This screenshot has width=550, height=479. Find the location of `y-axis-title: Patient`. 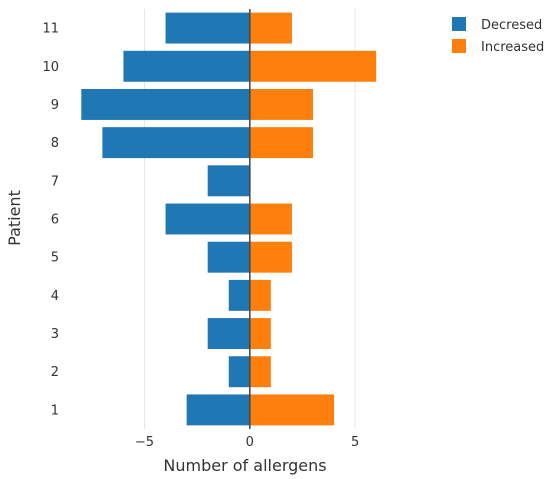

y-axis-title: Patient is located at coordinates (14, 218).